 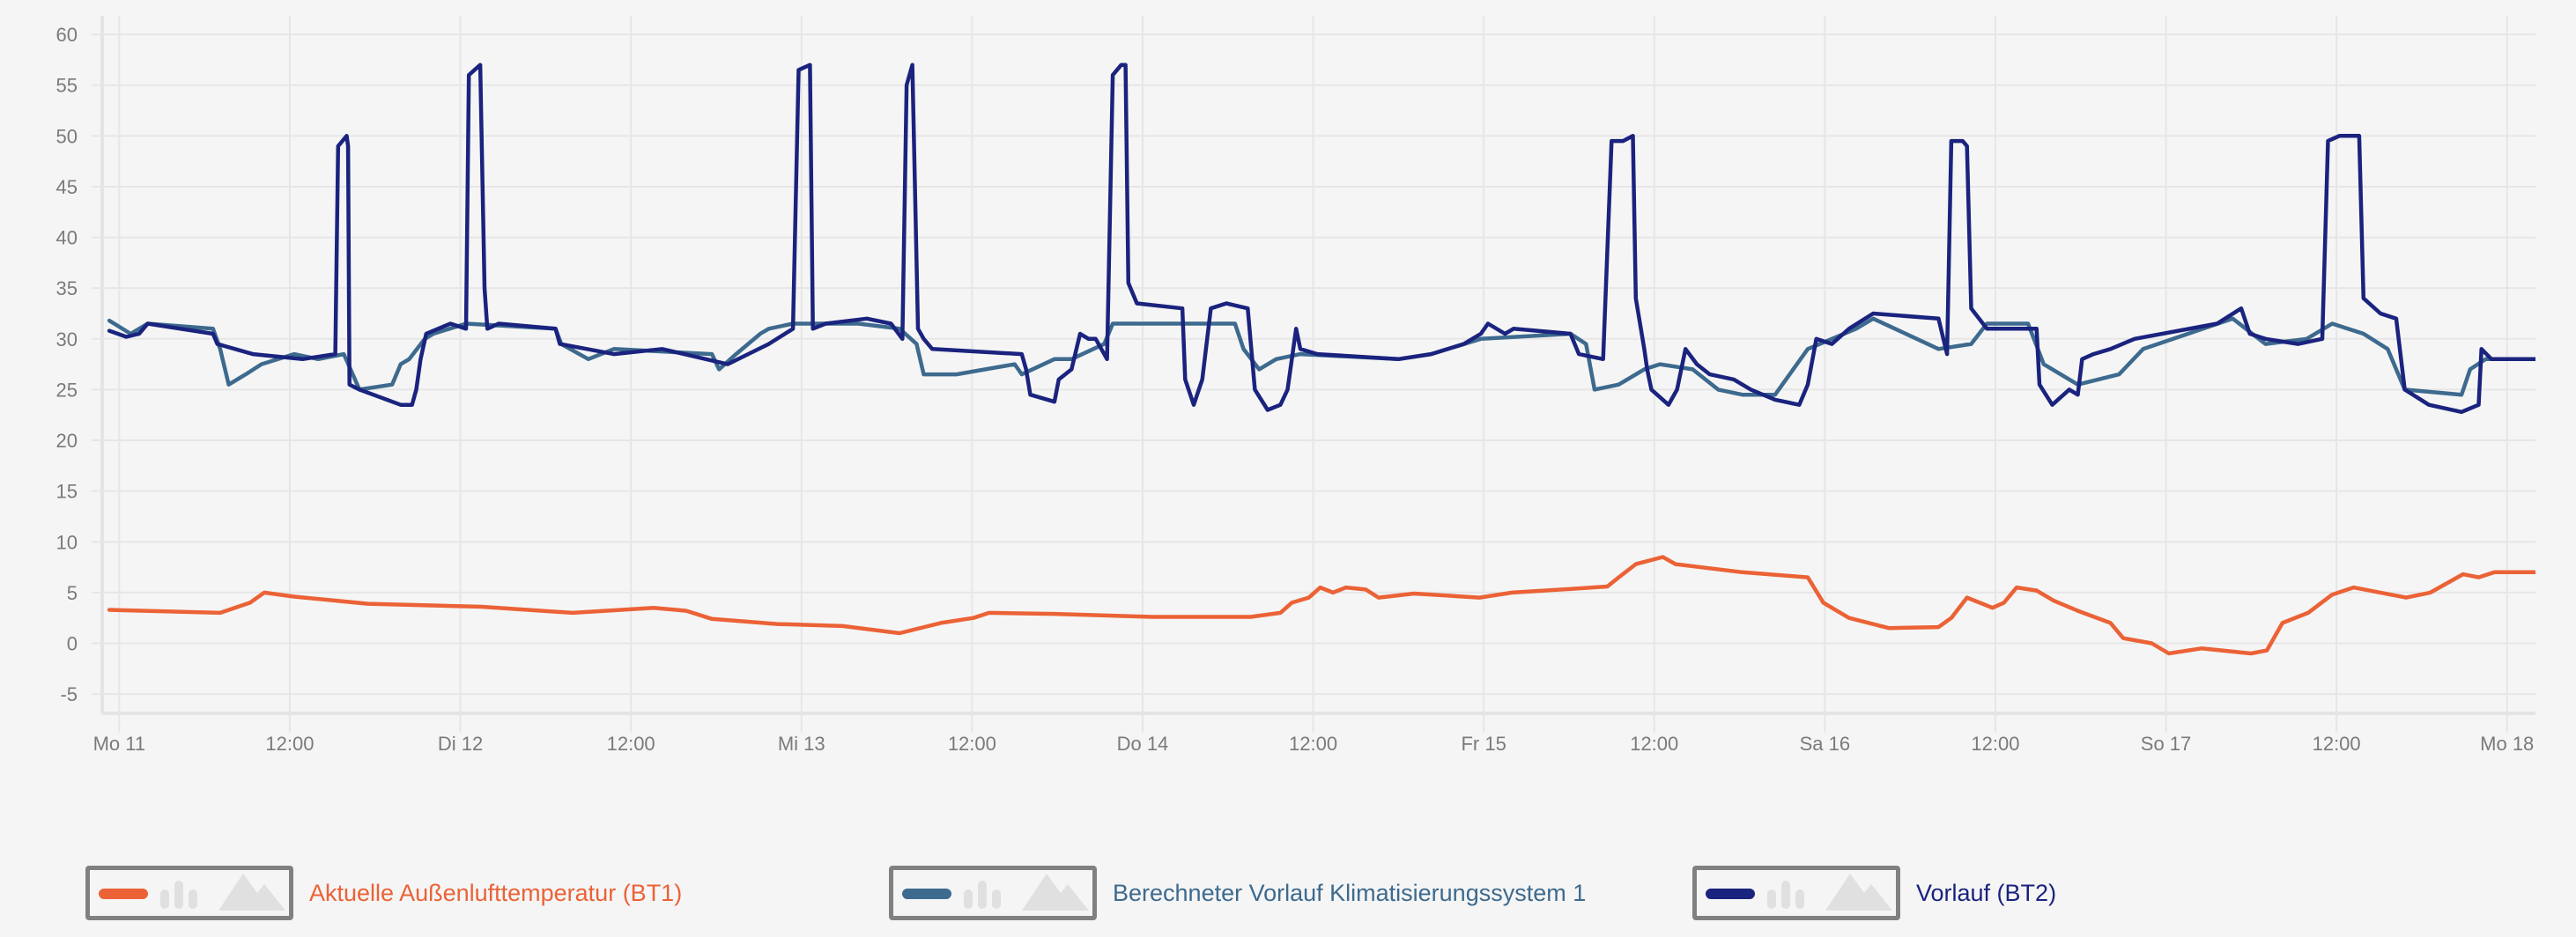 I want to click on y-tick-label: 20, so click(x=67, y=441).